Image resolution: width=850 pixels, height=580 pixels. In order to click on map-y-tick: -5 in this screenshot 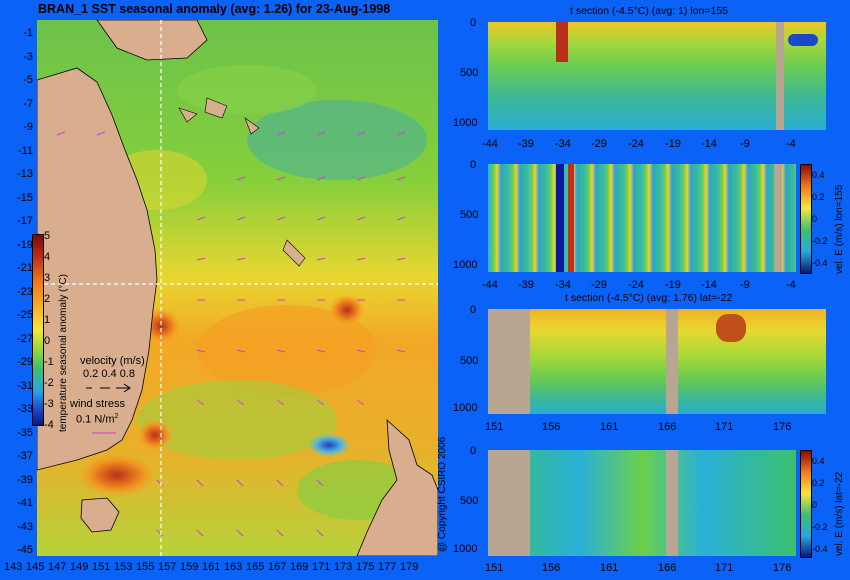, I will do `click(28, 80)`.